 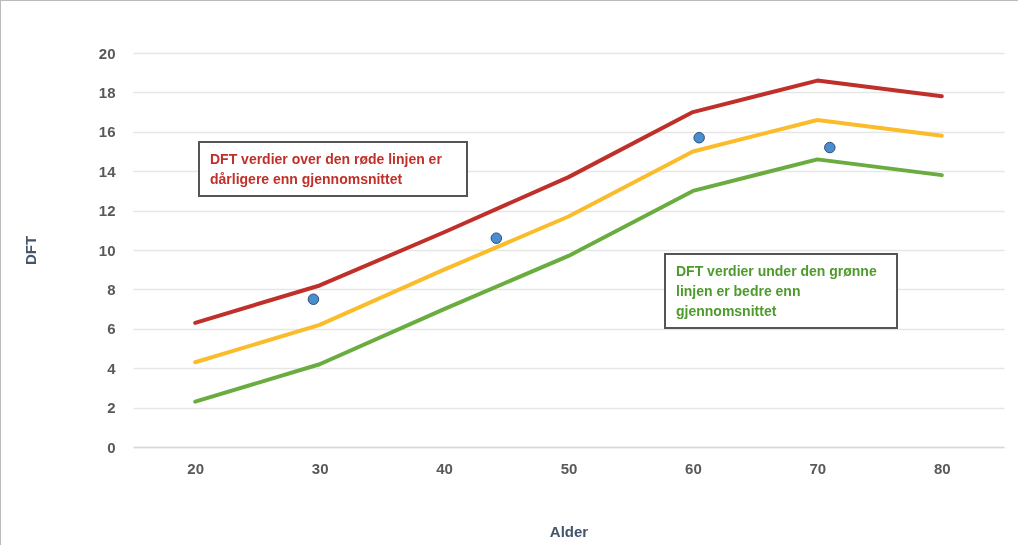 I want to click on y-tick-label: 14, so click(x=107, y=171).